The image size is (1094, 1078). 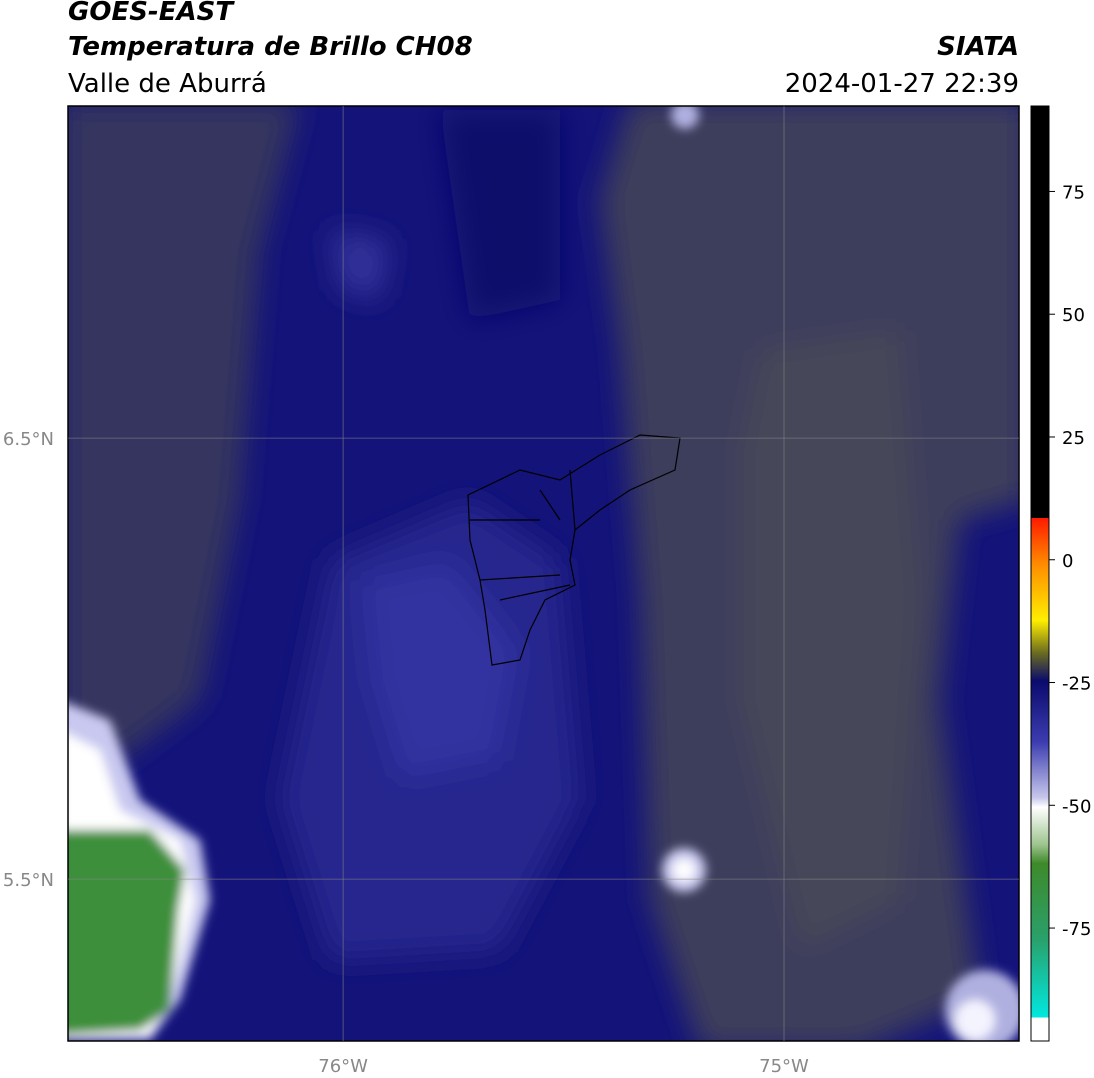 I want to click on subtitle: Temperatura de Brillo CH08, so click(x=270, y=47).